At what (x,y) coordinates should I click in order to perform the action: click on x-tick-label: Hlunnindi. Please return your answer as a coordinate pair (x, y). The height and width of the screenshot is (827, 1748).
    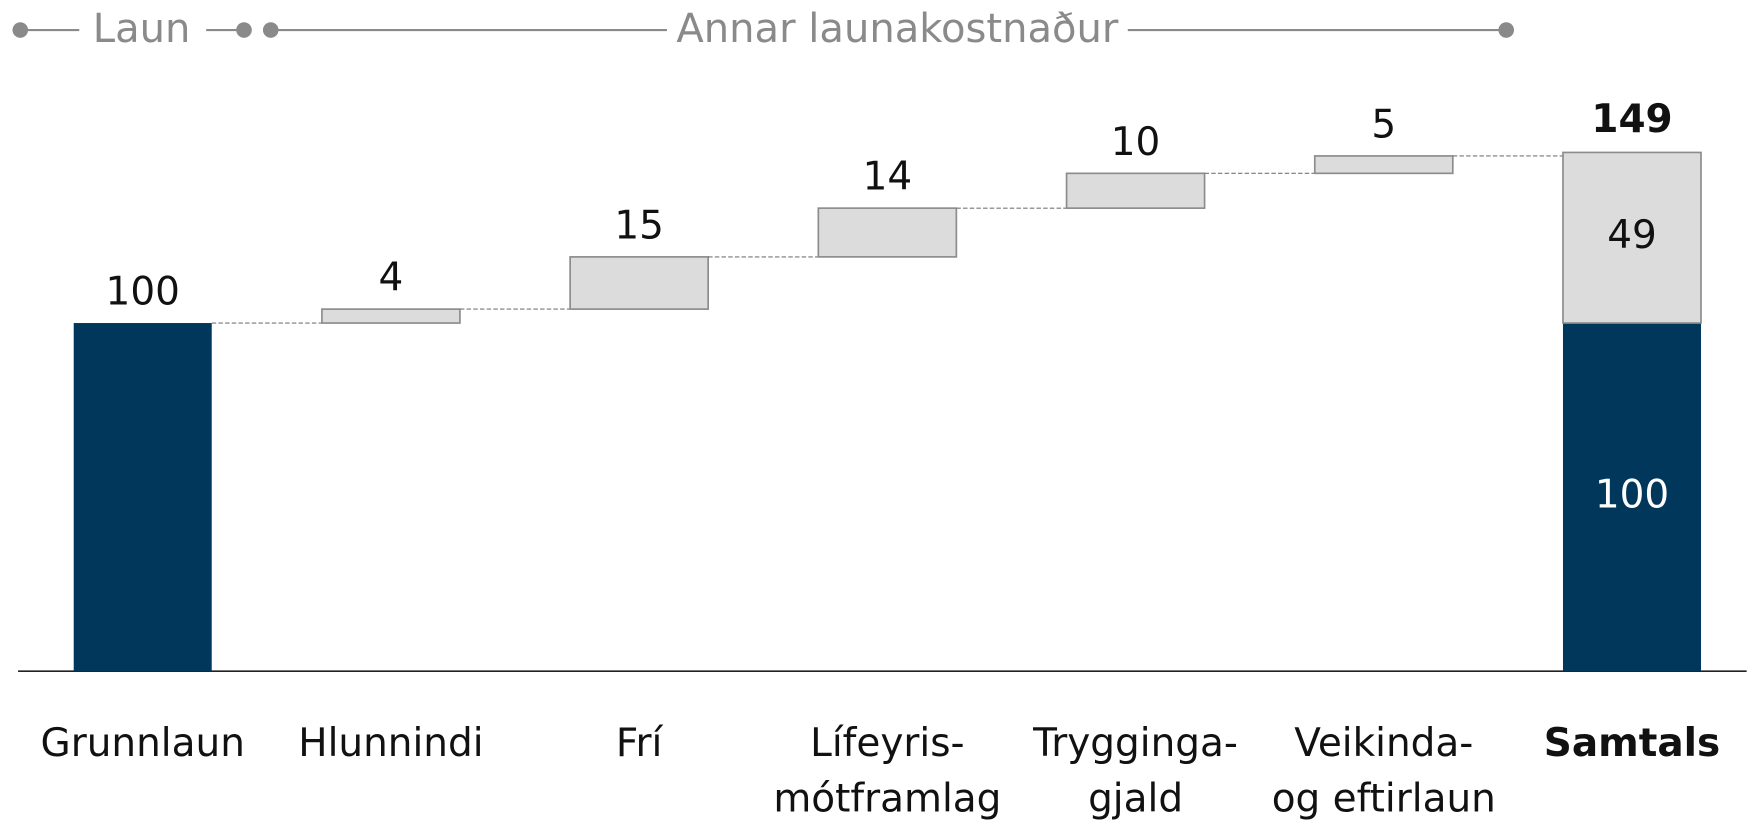
    Looking at the image, I should click on (391, 743).